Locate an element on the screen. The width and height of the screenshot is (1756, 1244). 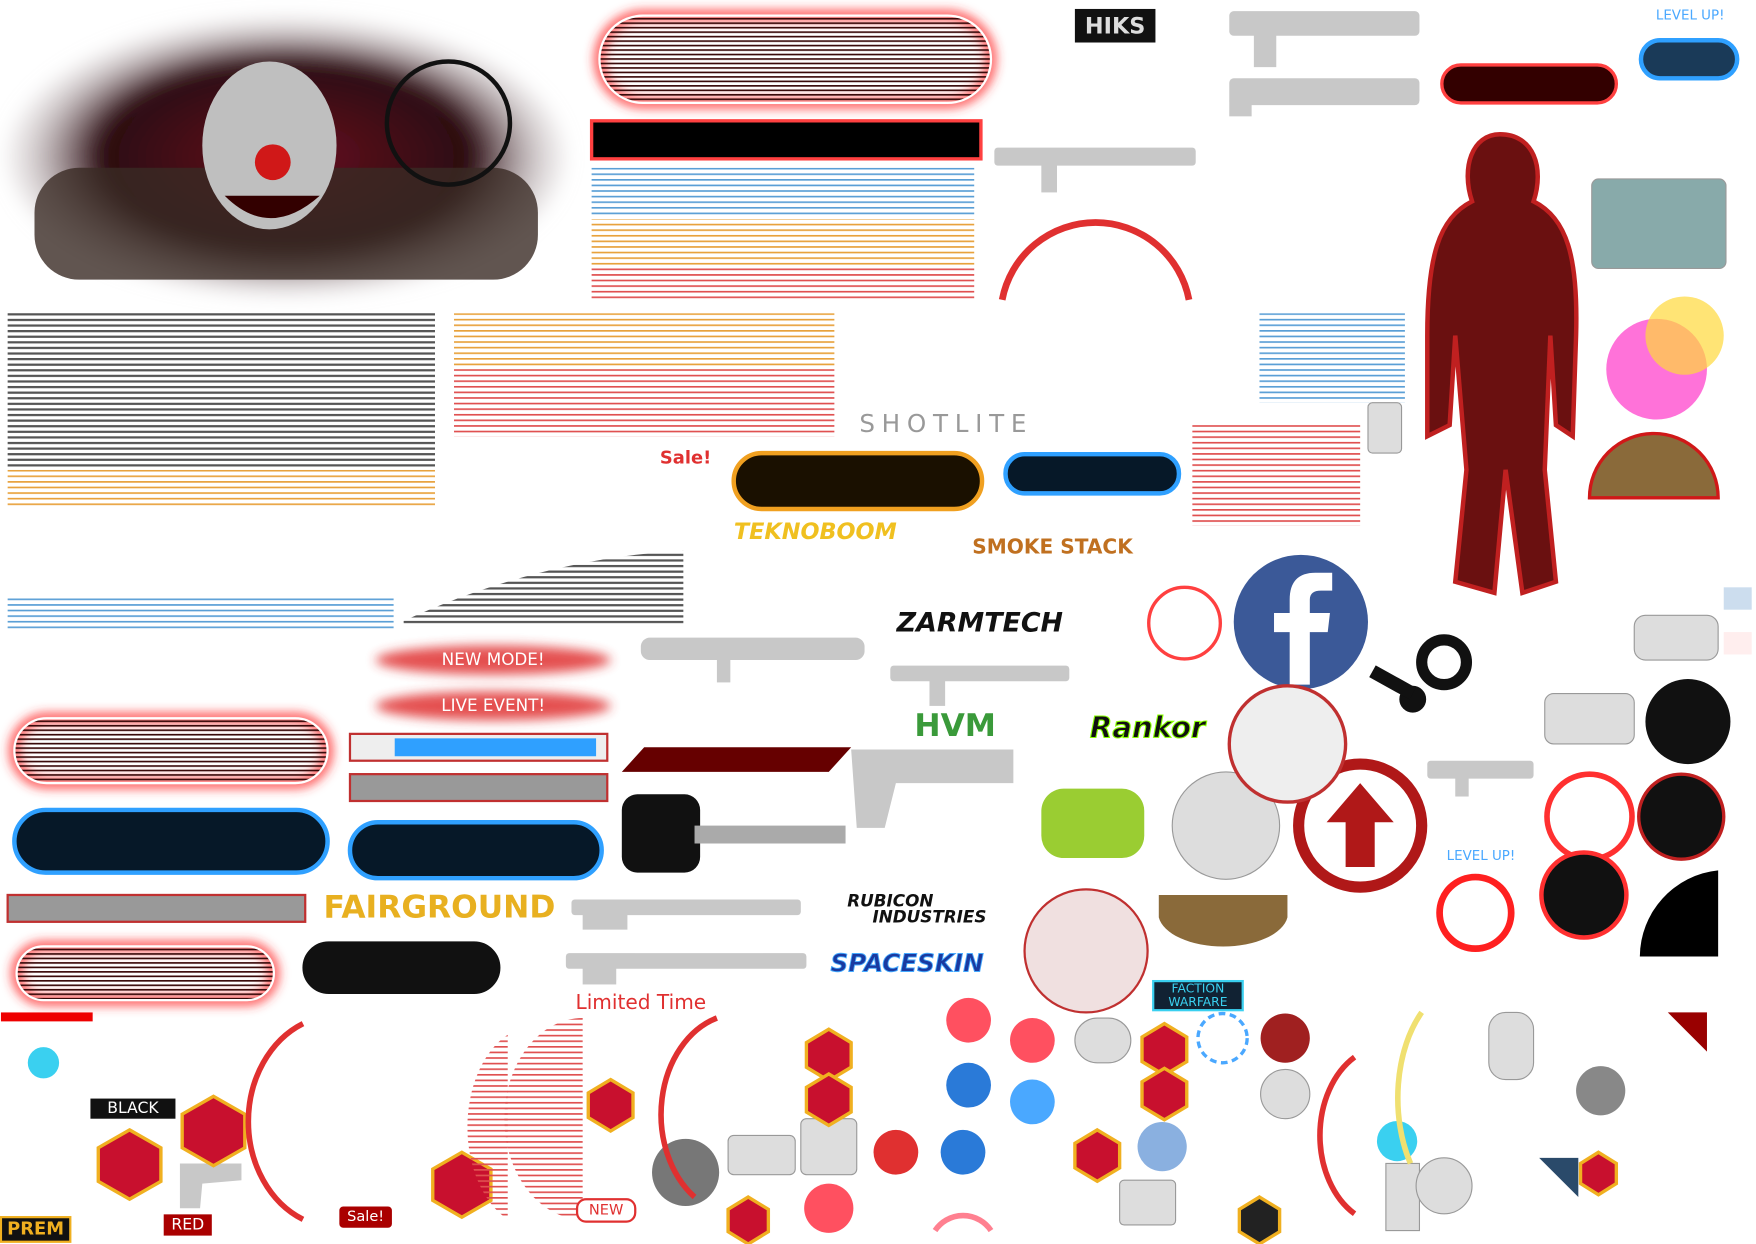
gear-icon is located at coordinates (661, 833).